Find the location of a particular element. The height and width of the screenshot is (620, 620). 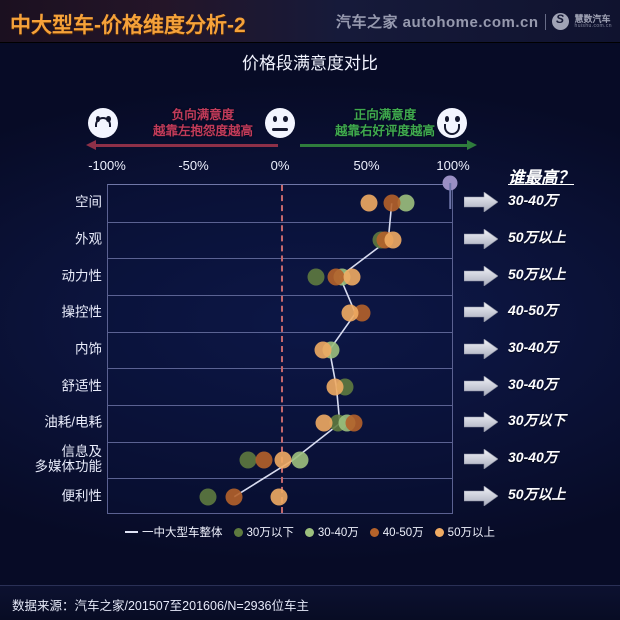

footer-bar: 数据来源：汽车之家/201507至201606/N=2936位车主 is located at coordinates (310, 602).